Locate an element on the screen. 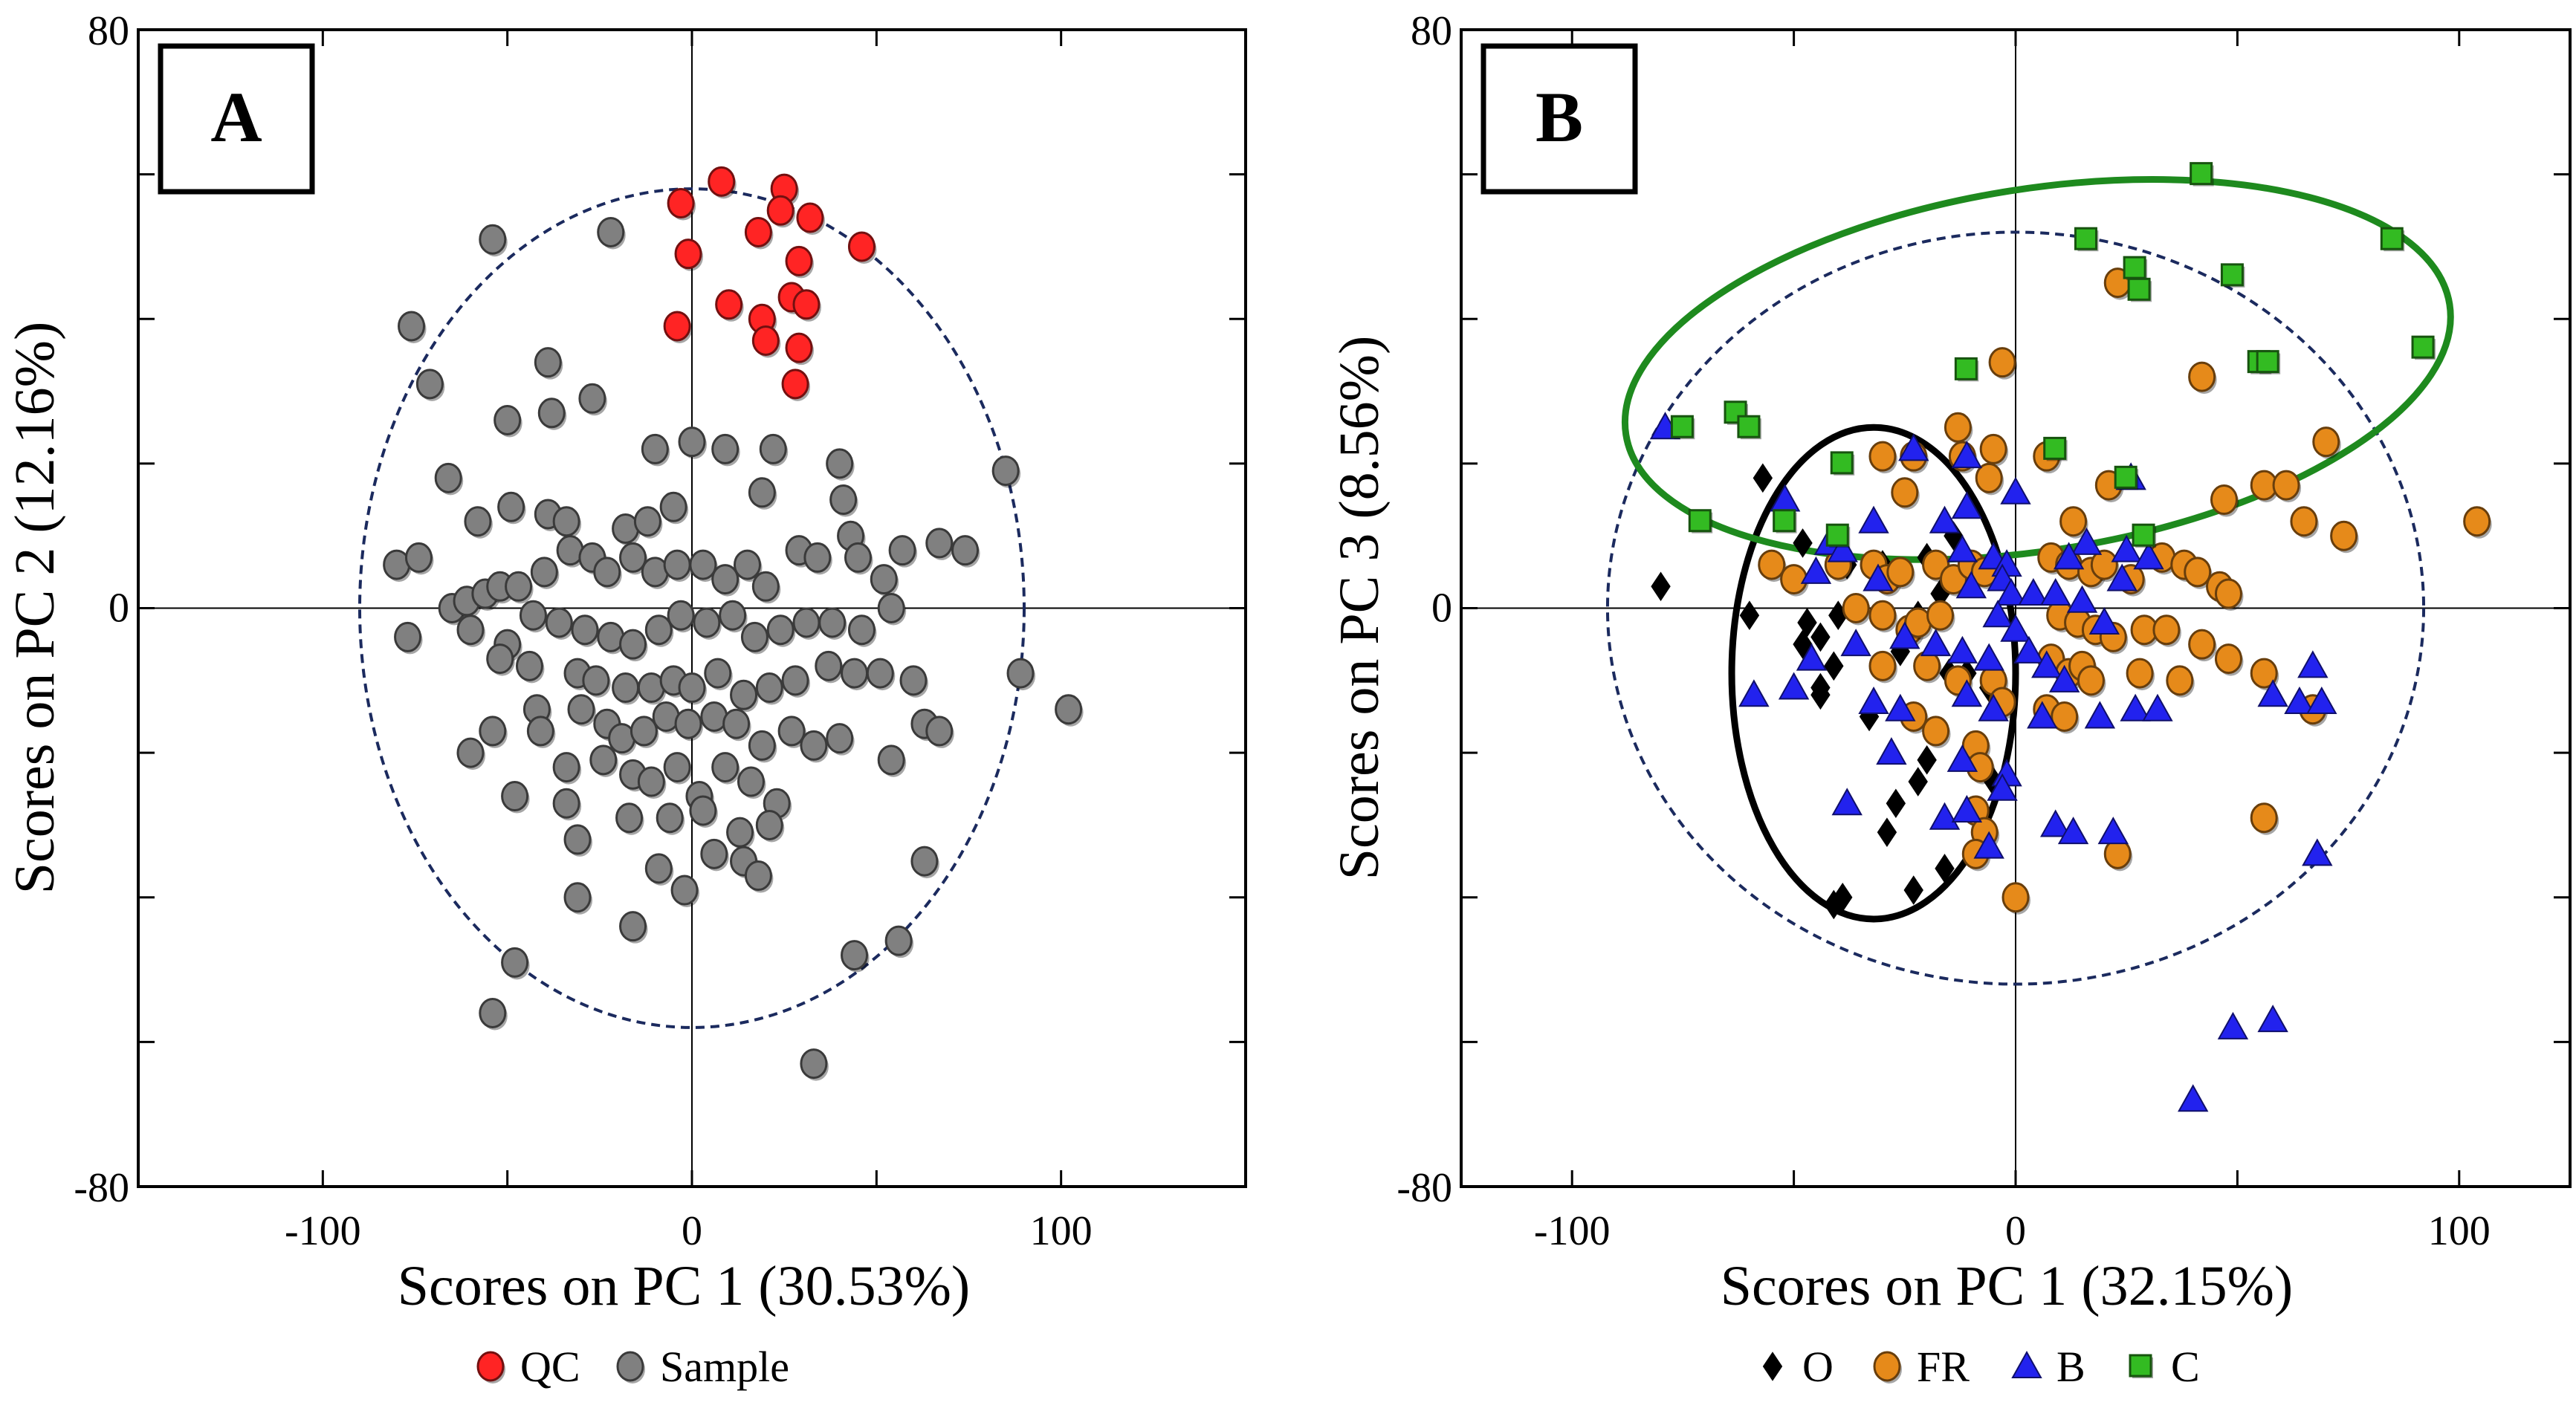 The image size is (2576, 1408). panel-a-legend-label-sample: Sample is located at coordinates (724, 1367).